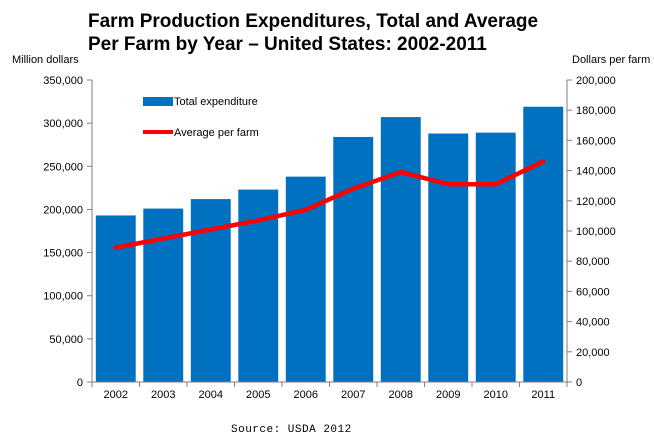 Image resolution: width=654 pixels, height=440 pixels. I want to click on y2-tick-label: 100,000, so click(596, 232).